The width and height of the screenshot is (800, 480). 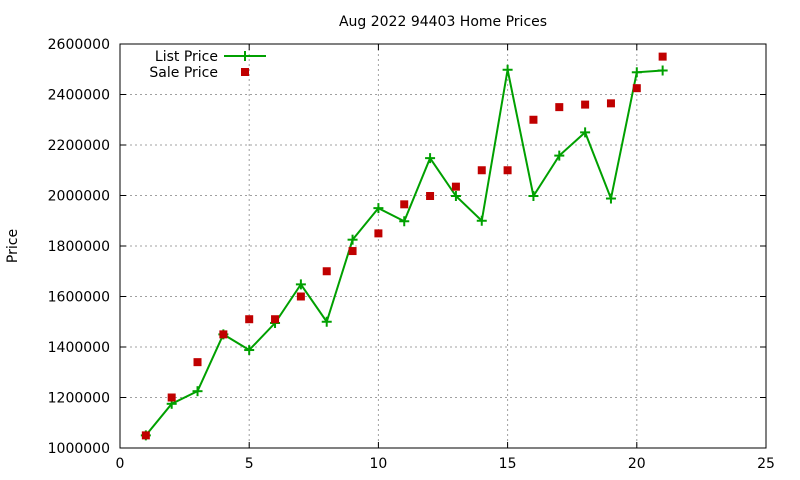 What do you see at coordinates (637, 464) in the screenshot?
I see `x-tick-label: 20` at bounding box center [637, 464].